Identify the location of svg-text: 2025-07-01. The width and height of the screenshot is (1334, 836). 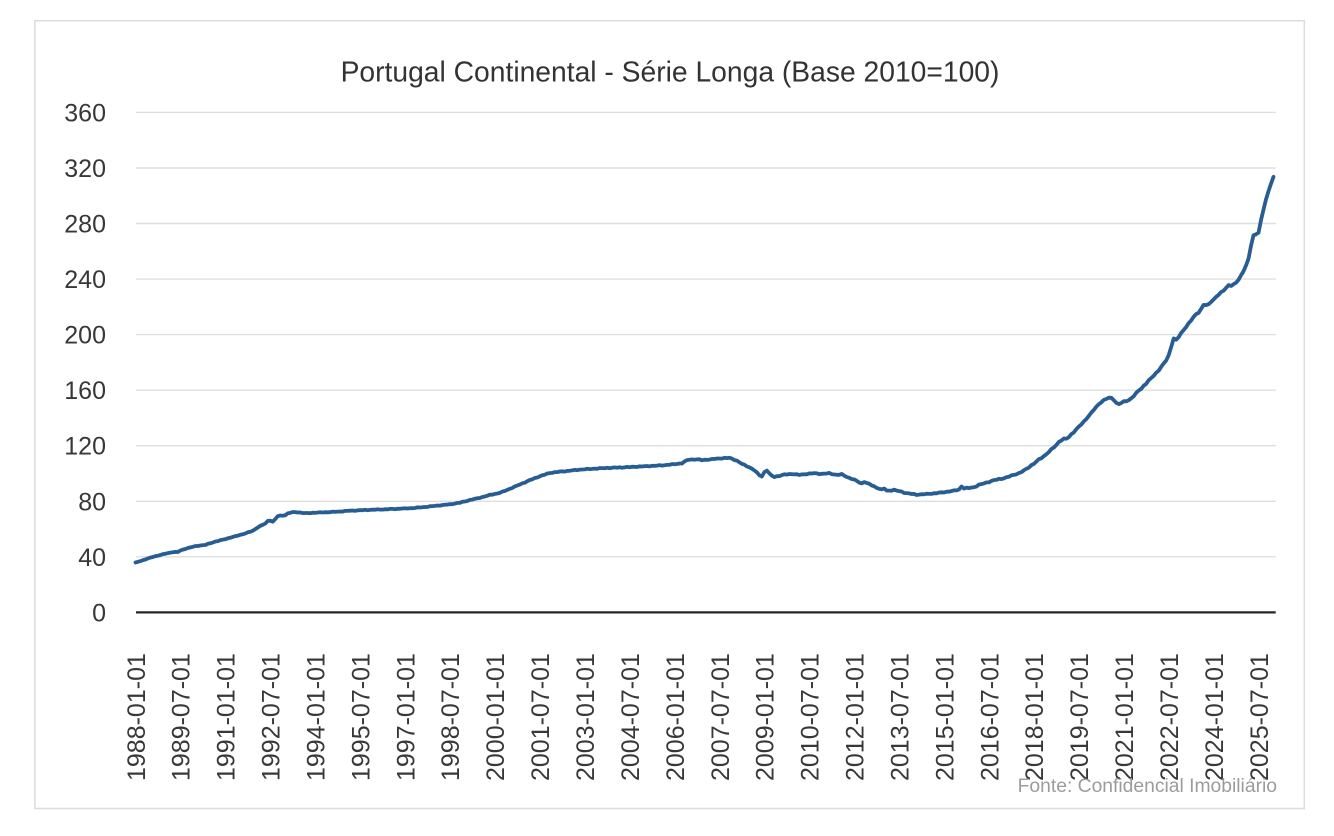
(1260, 717).